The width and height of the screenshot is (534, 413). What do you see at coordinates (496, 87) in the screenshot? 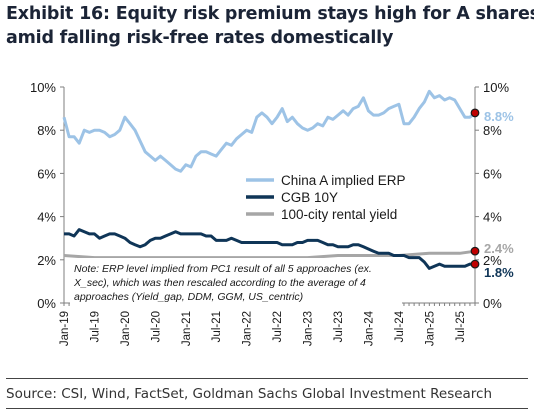
I see `y-tick-label-right: 10%` at bounding box center [496, 87].